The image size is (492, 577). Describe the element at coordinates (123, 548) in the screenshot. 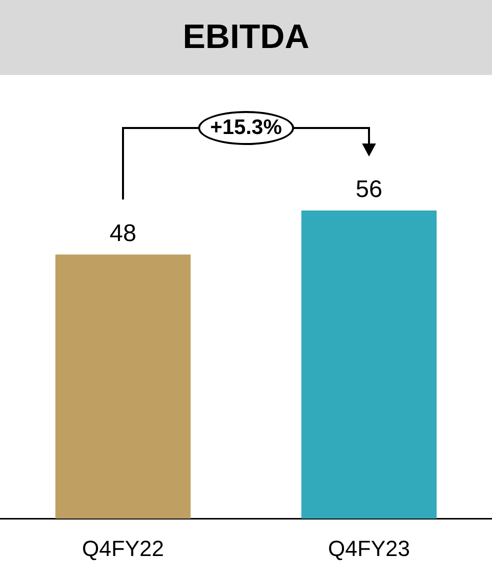

I see `x-tick-label: Q4FY22` at that location.